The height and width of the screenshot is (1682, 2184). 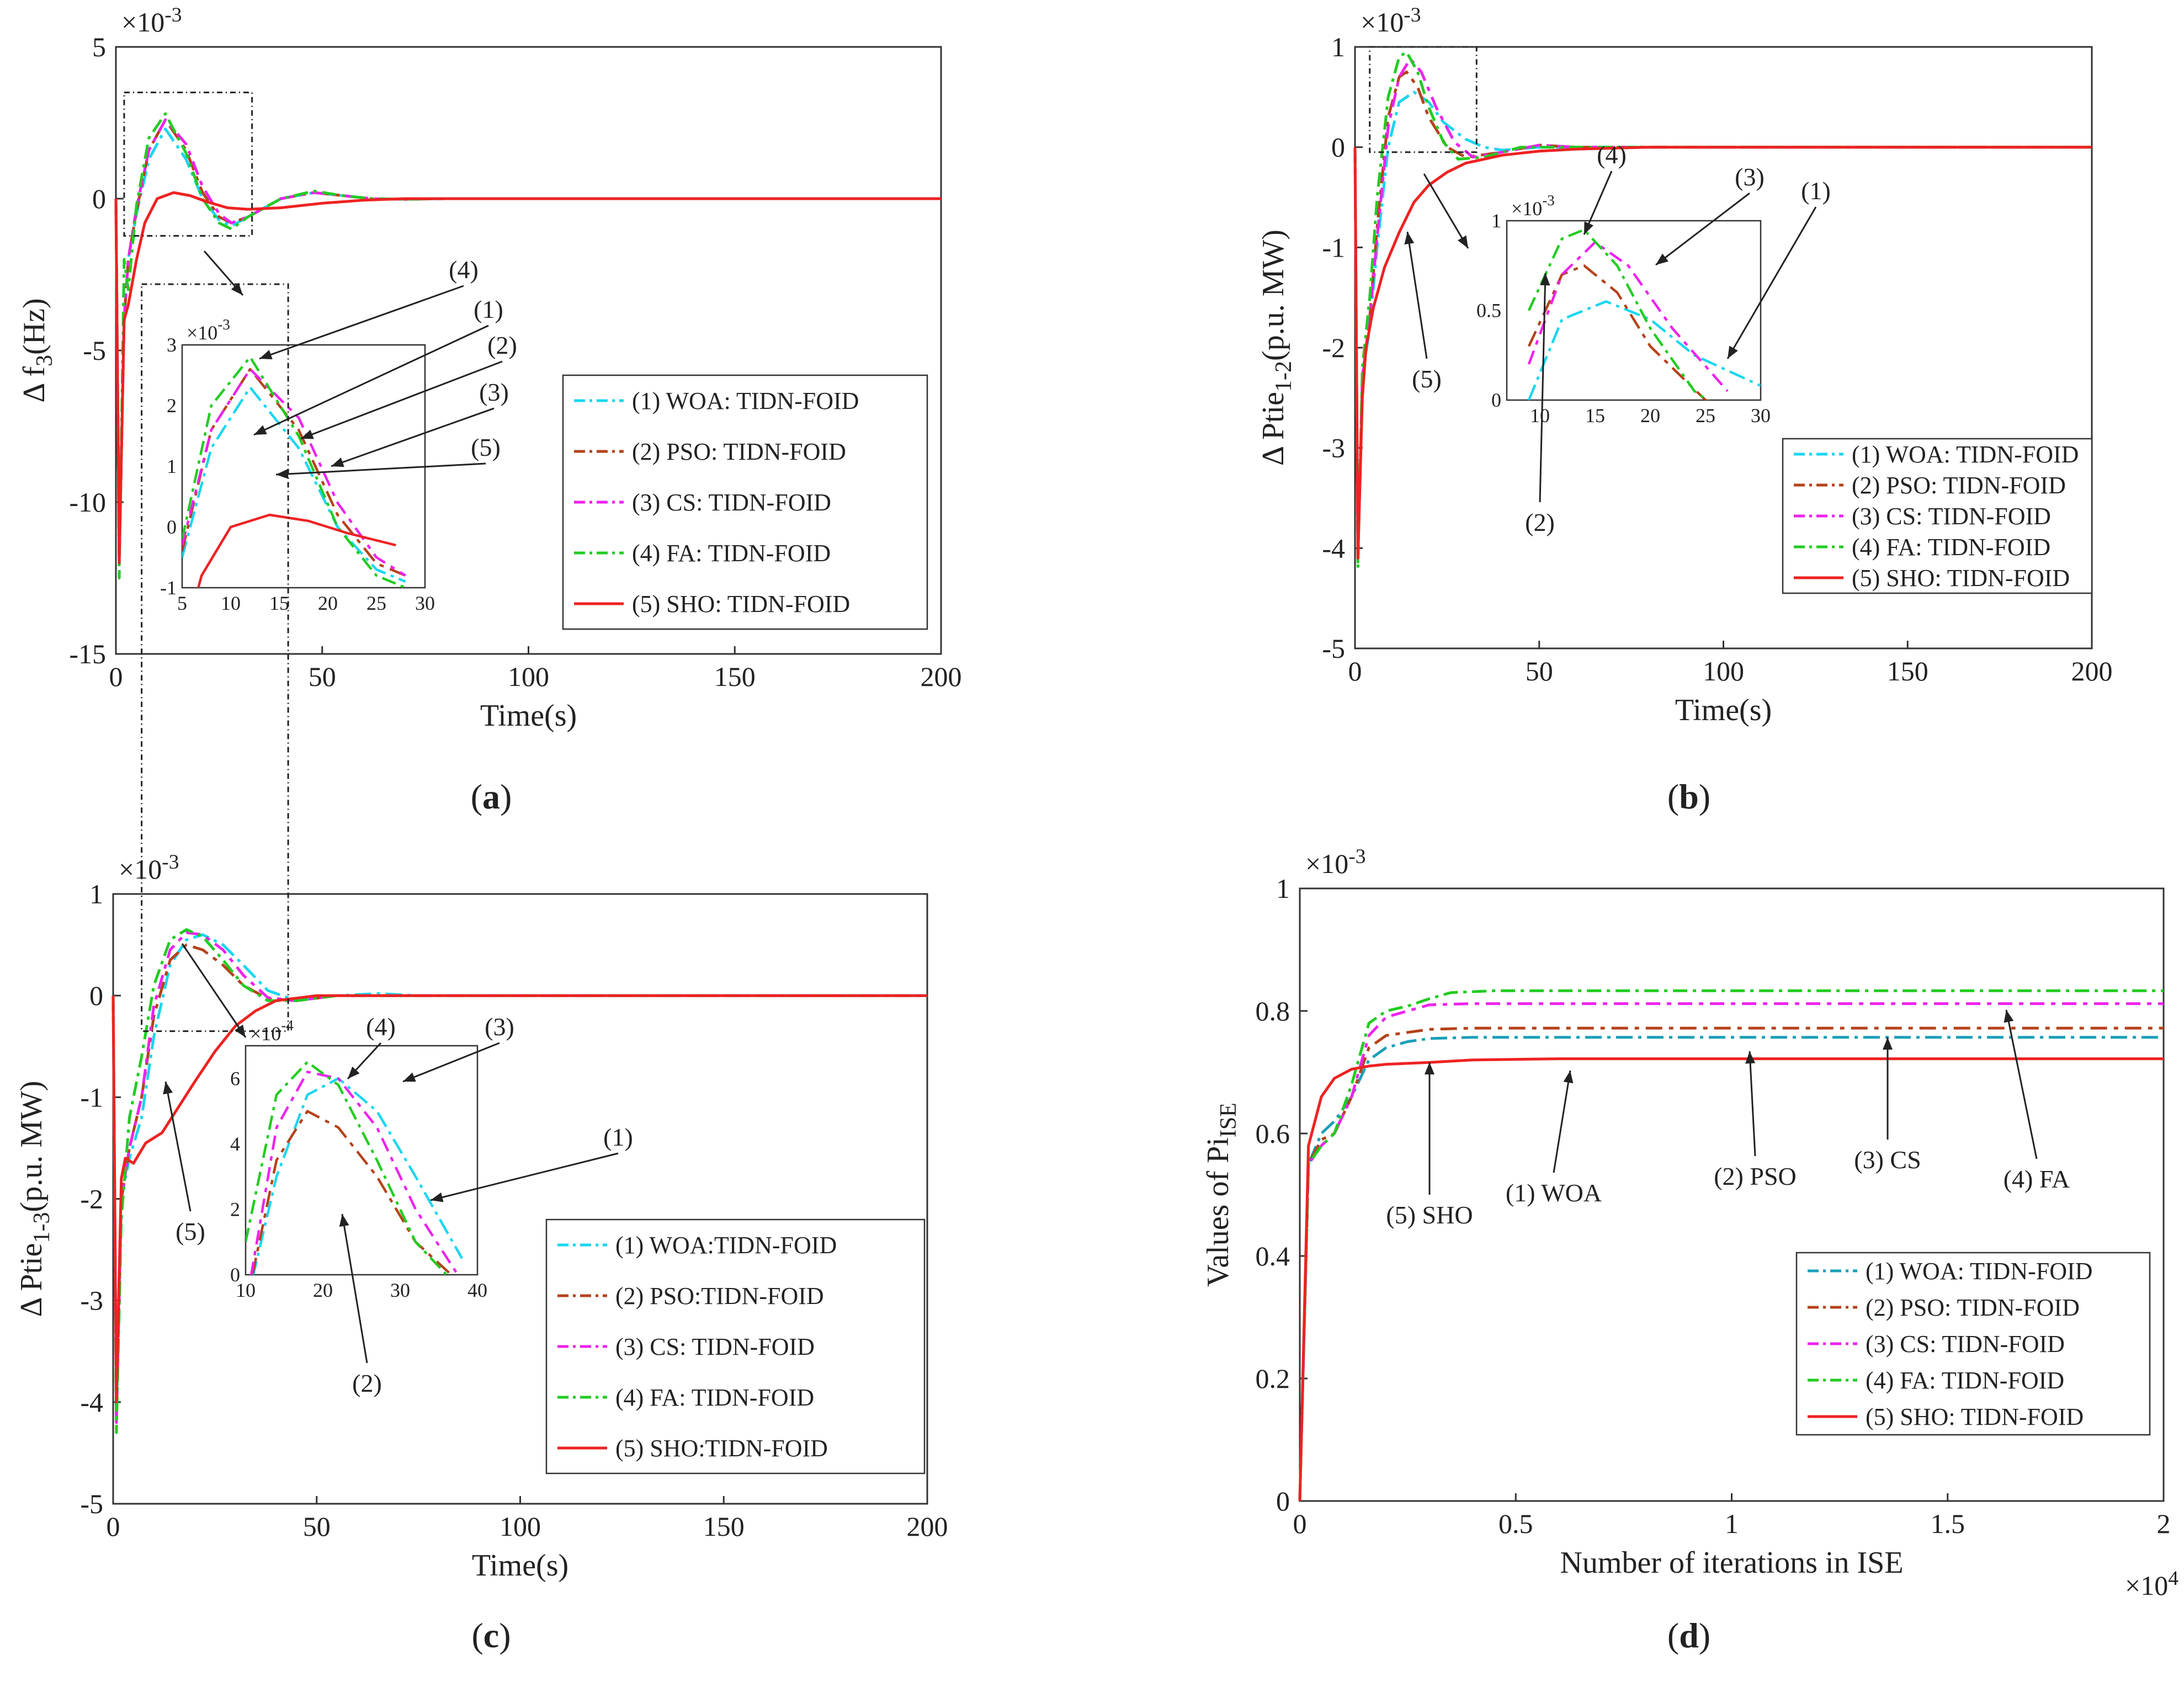 I want to click on series-line--2-pso, so click(x=294, y=472).